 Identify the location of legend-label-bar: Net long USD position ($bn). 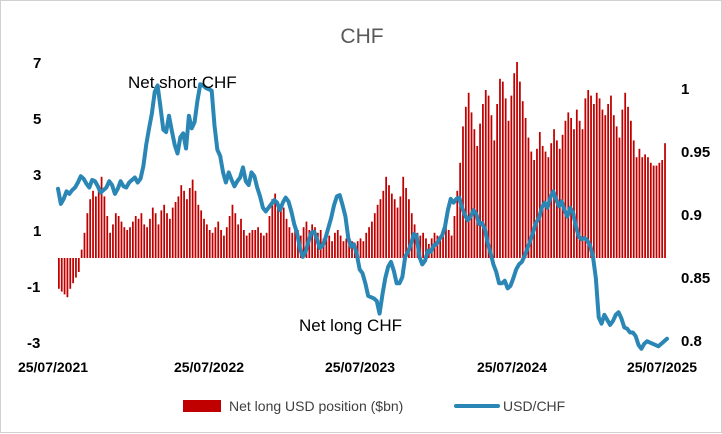
(316, 406).